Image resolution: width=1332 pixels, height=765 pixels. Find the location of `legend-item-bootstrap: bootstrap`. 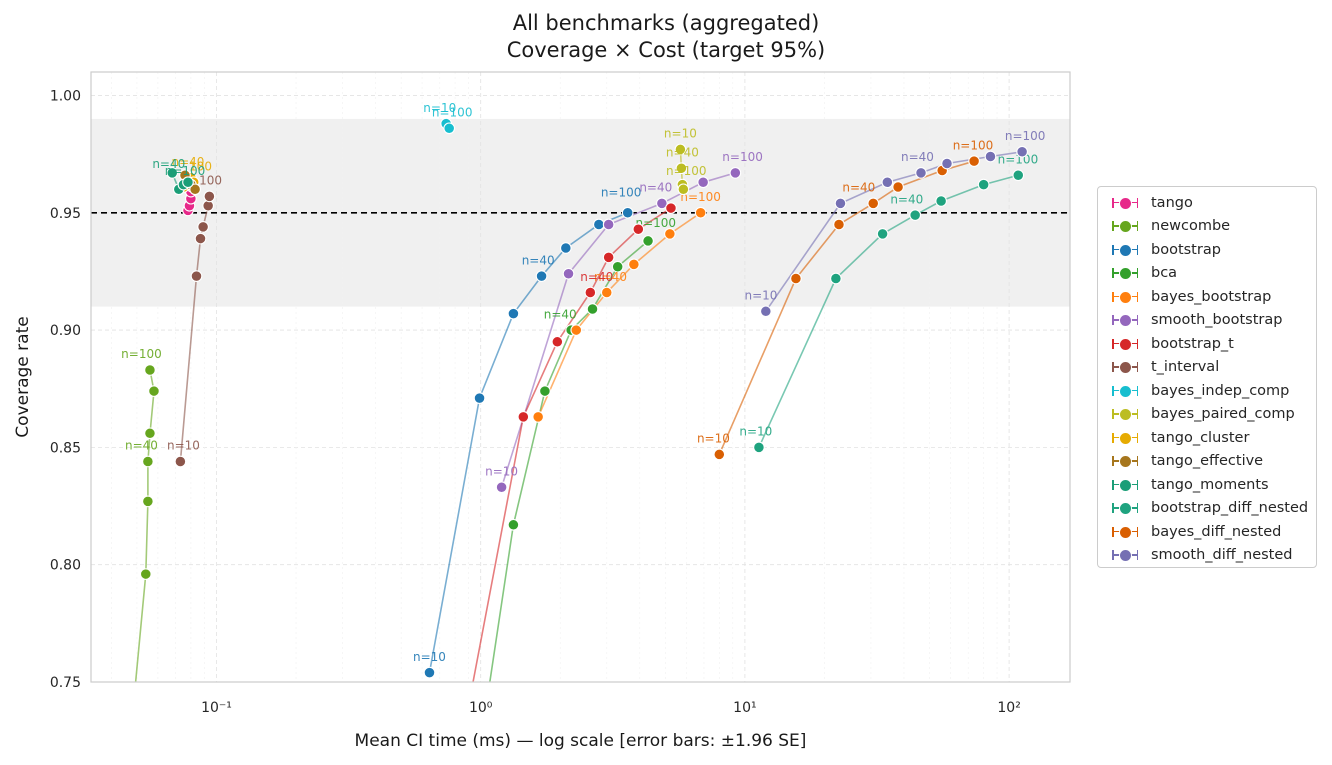

legend-item-bootstrap: bootstrap is located at coordinates (1207, 250).